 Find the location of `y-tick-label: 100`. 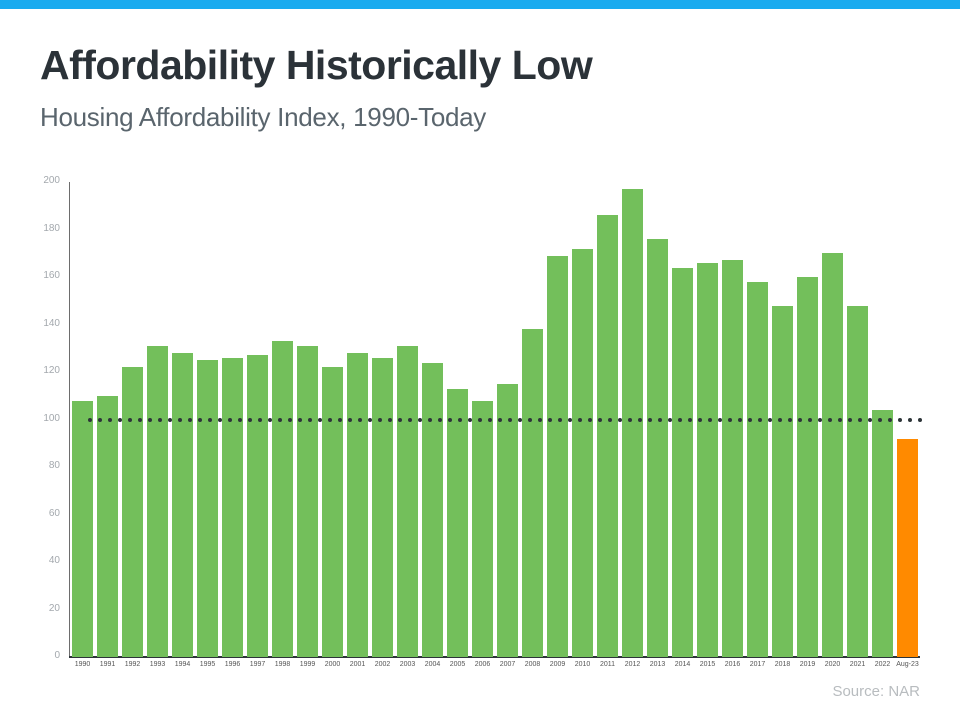

y-tick-label: 100 is located at coordinates (51, 418).